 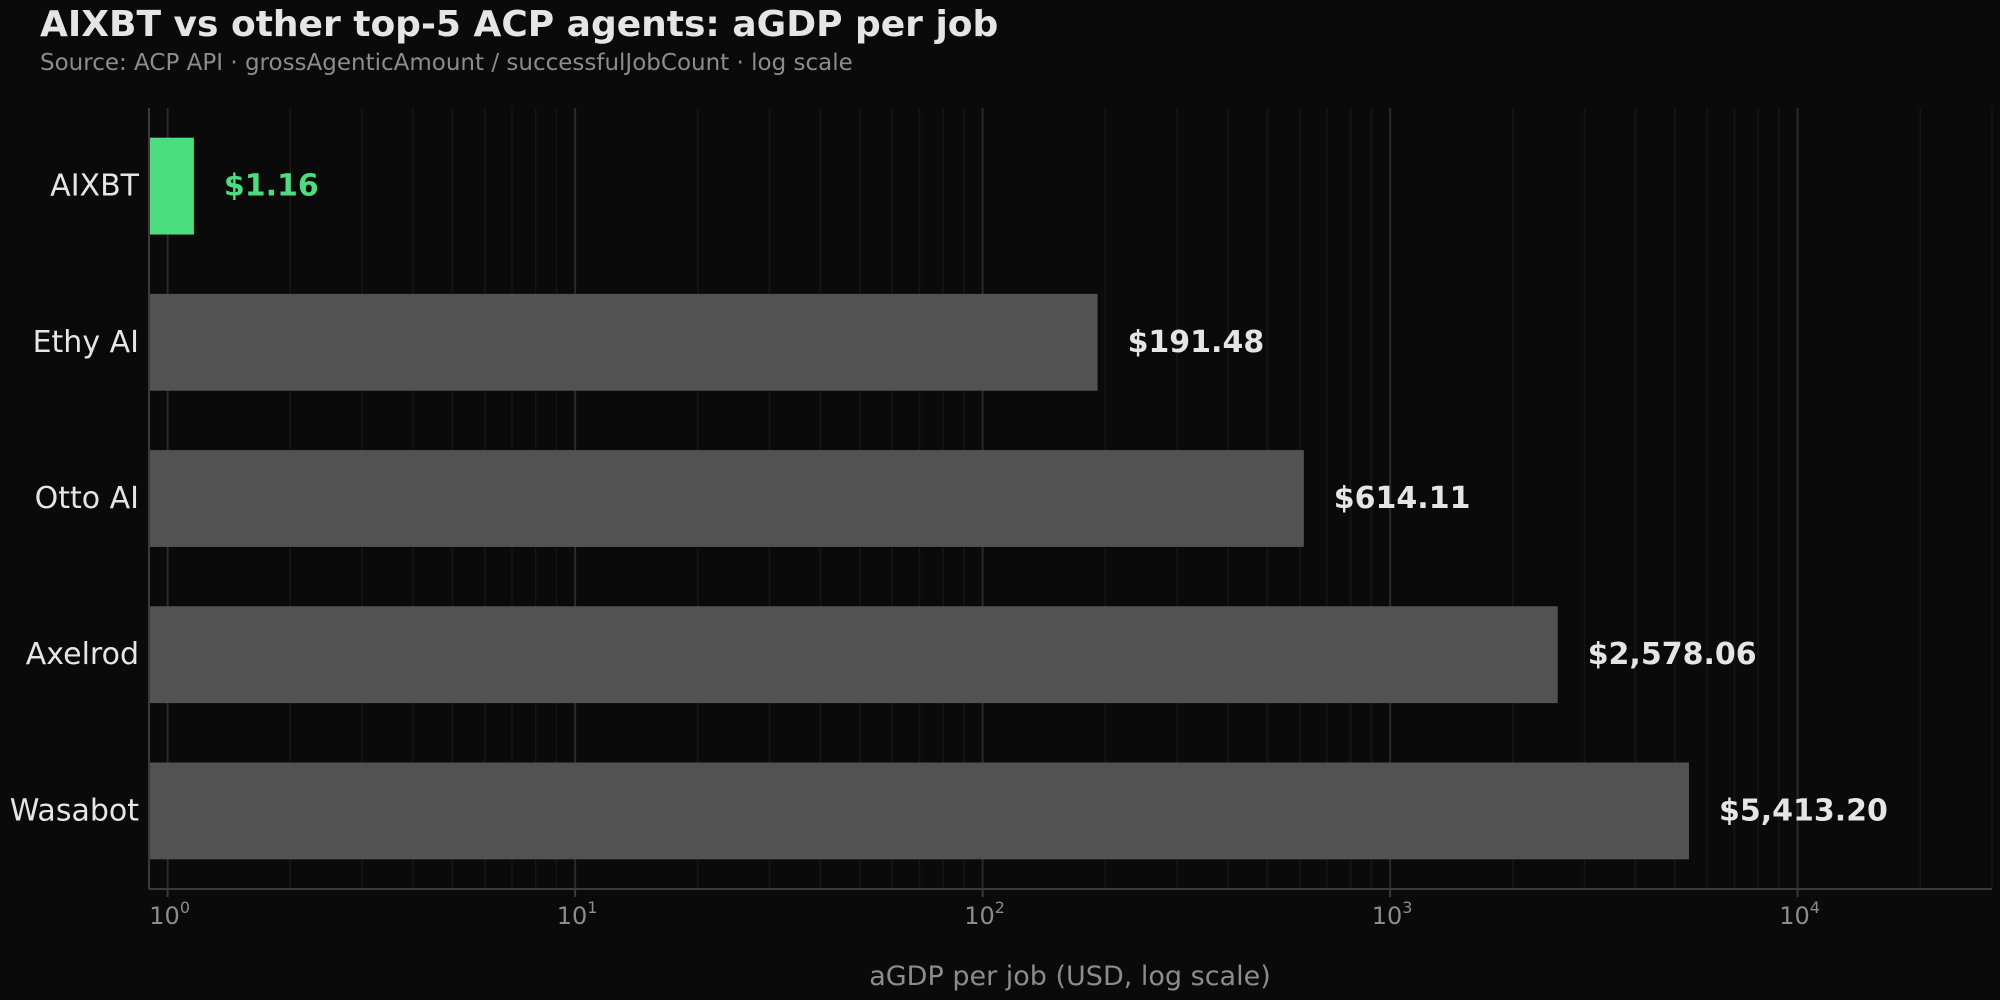 I want to click on category-label: Ethy AI, so click(x=86, y=342).